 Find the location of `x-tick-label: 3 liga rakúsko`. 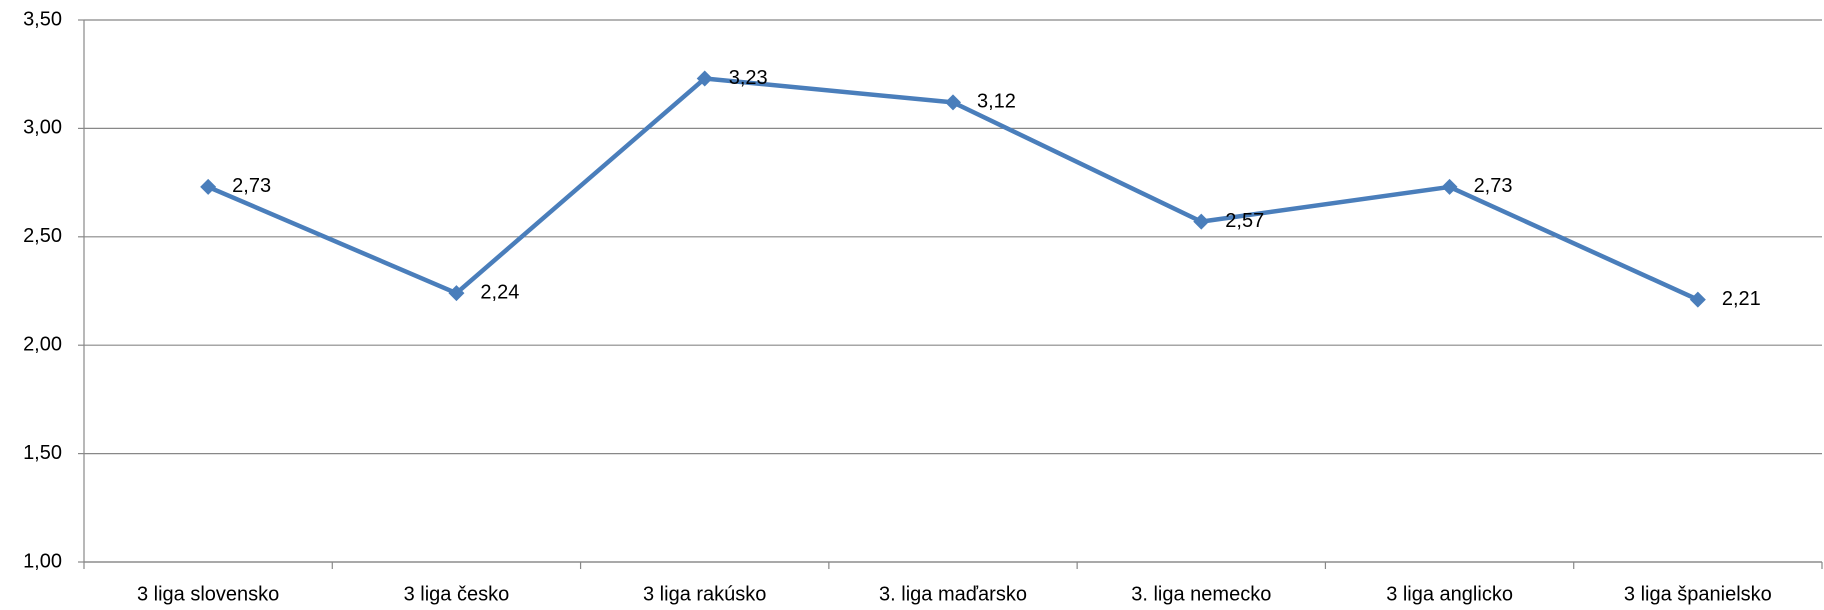

x-tick-label: 3 liga rakúsko is located at coordinates (704, 594).